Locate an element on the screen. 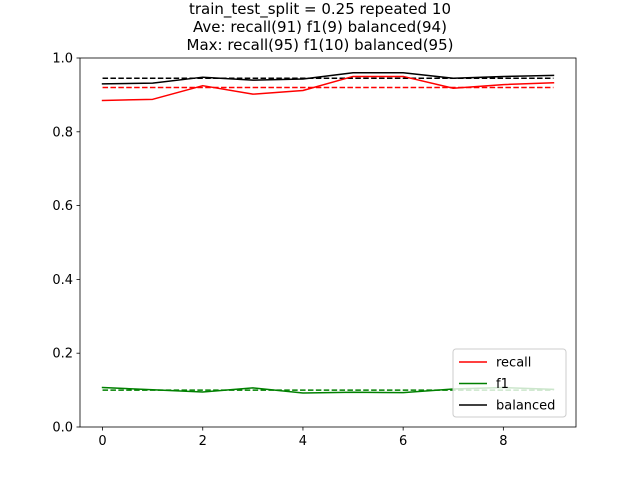  legend-label-balanced: balanced is located at coordinates (525, 406).